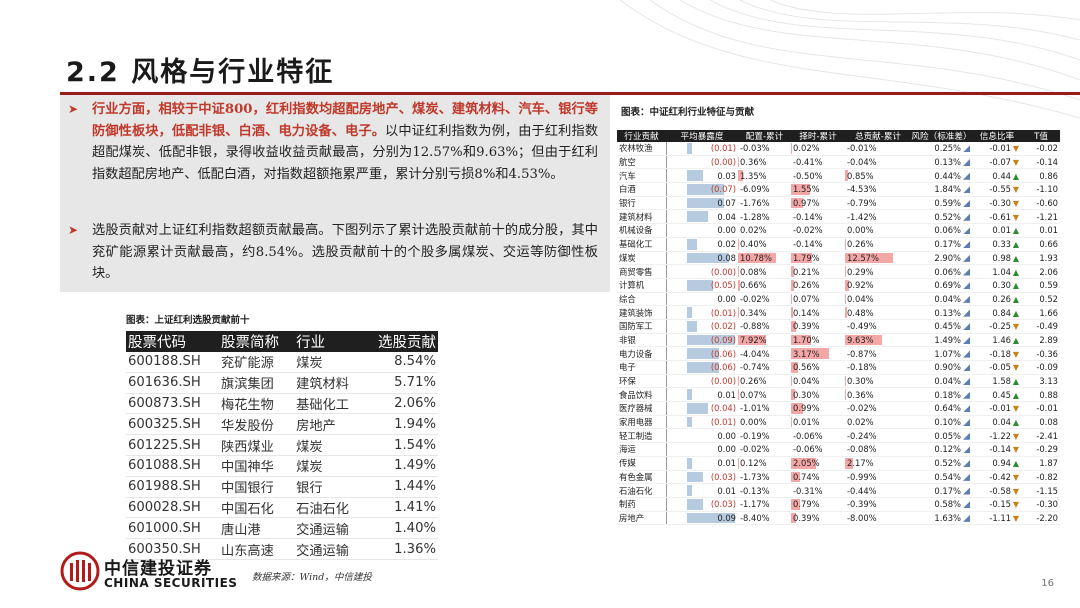 This screenshot has height=608, width=1080. I want to click on t-value-cell: 0.88, so click(1041, 395).